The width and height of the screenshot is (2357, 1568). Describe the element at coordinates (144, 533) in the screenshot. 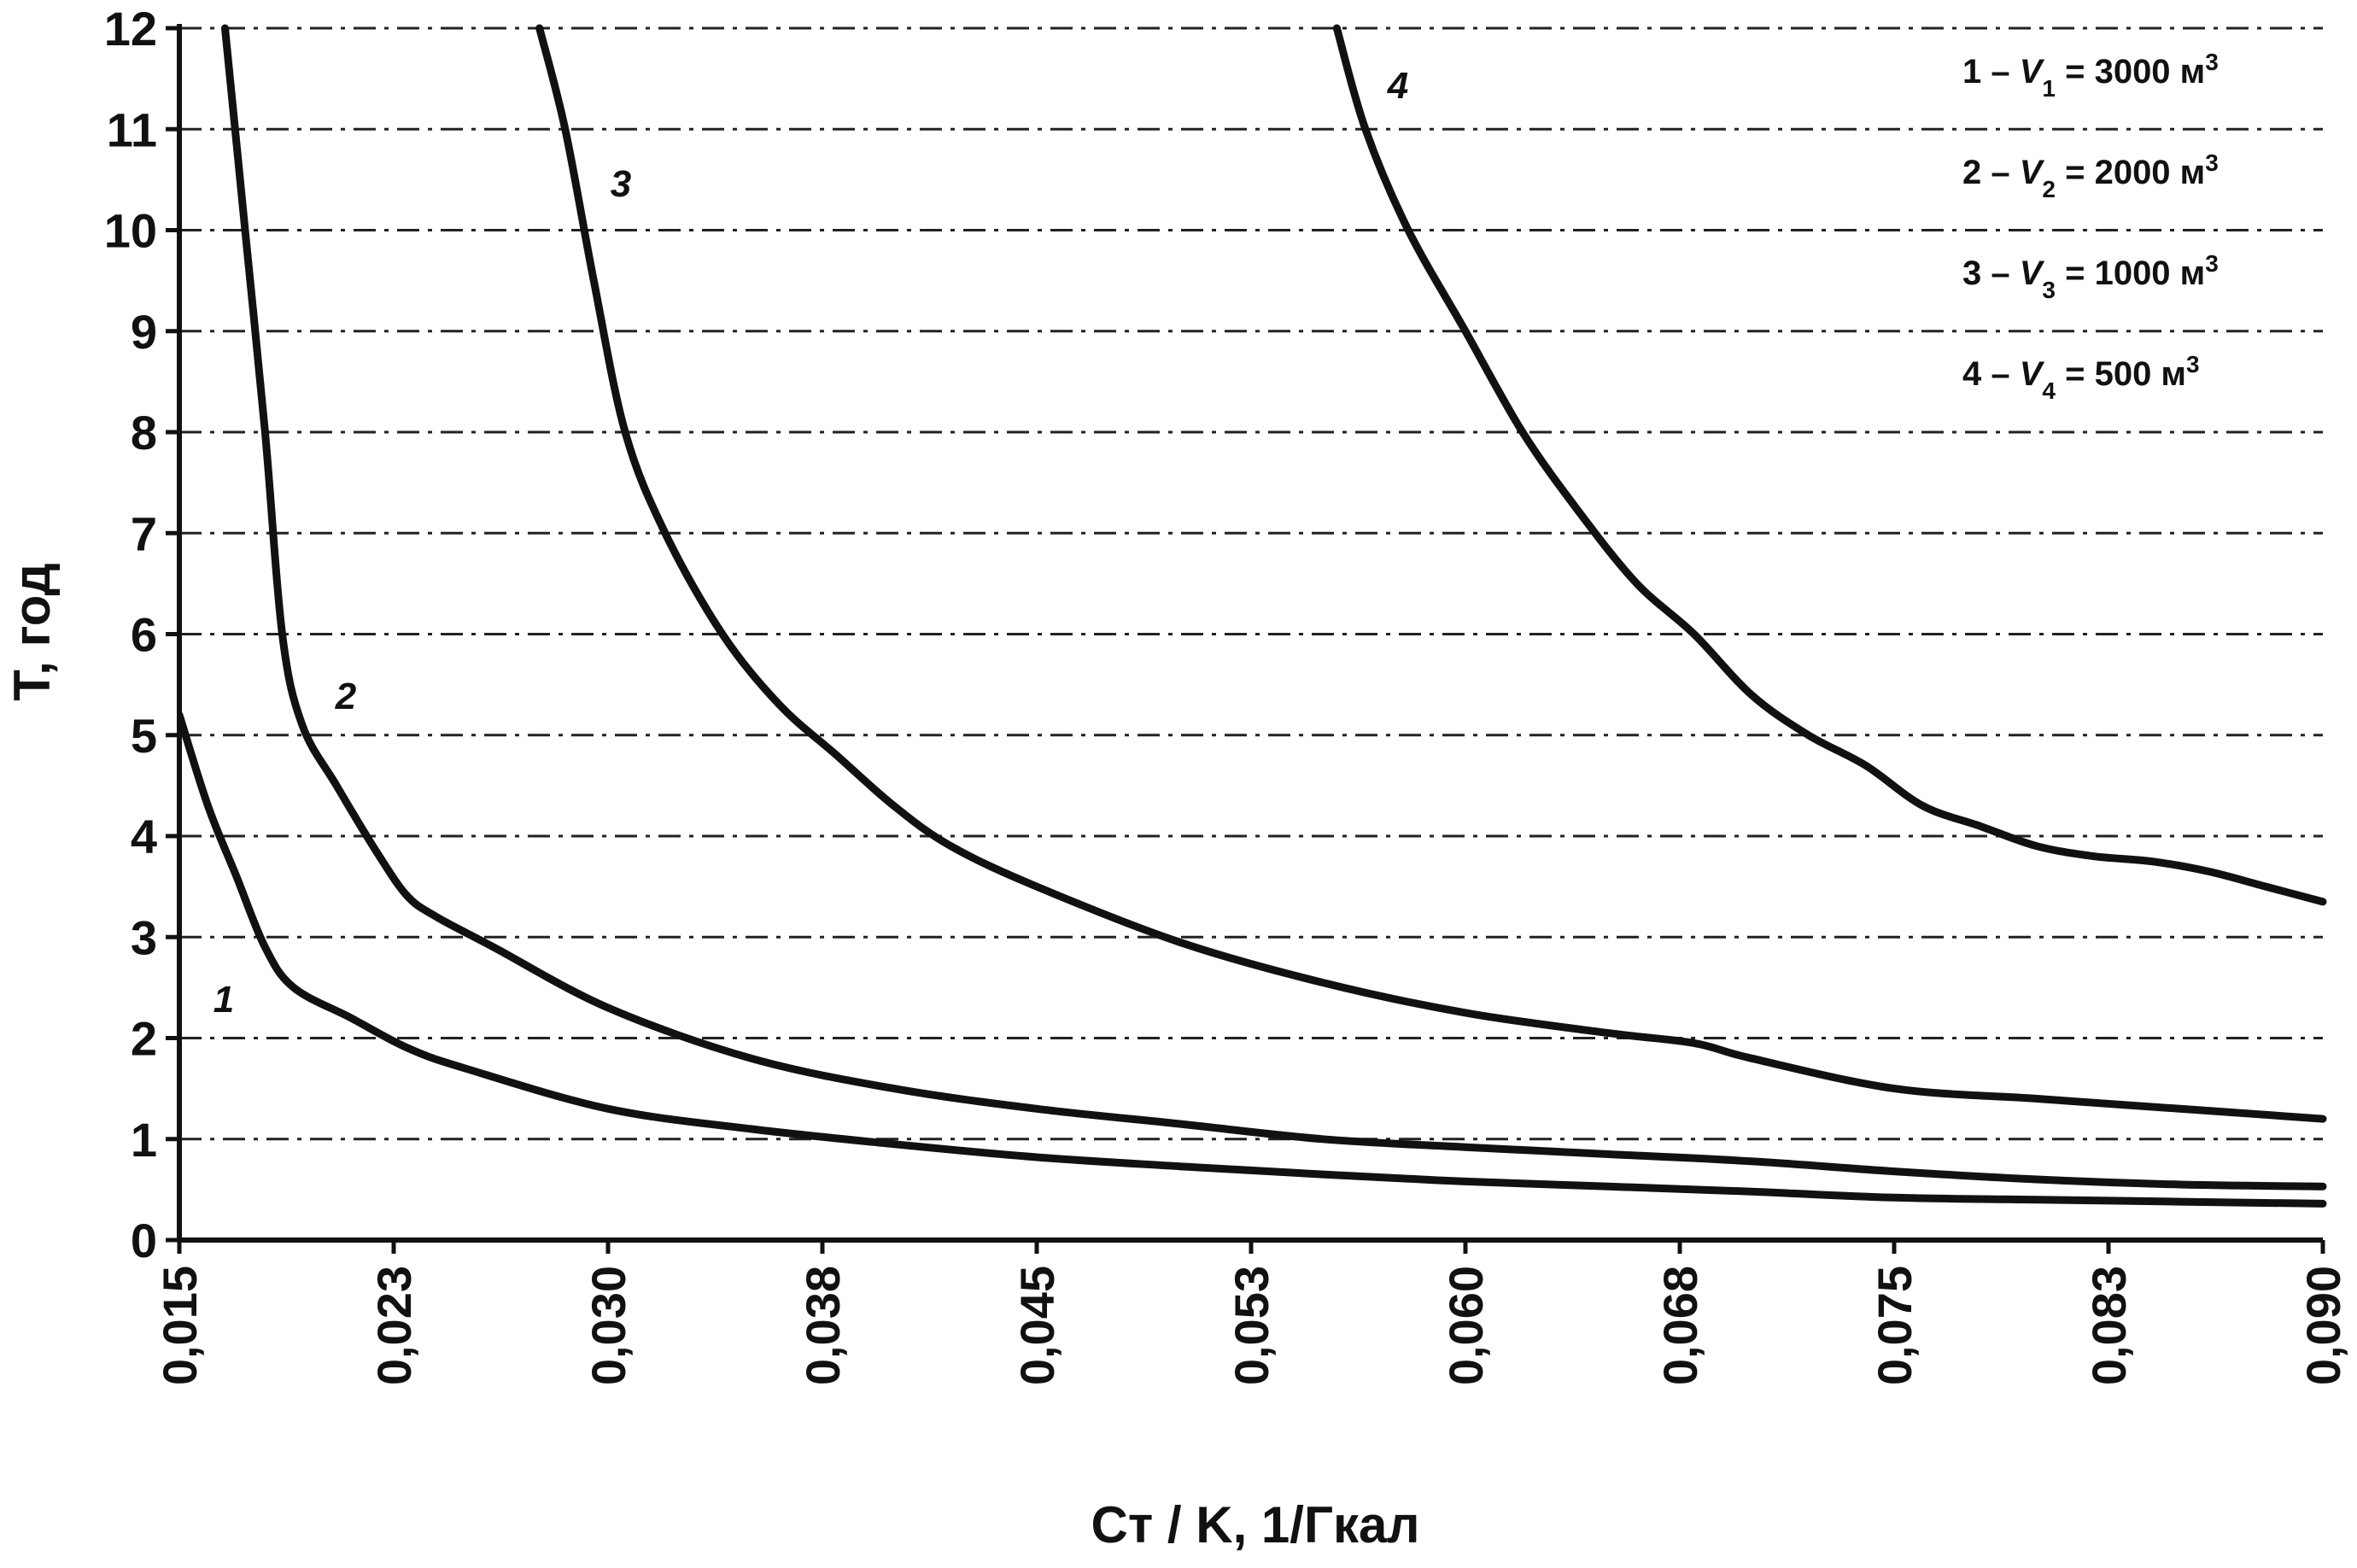

I see `y-tick-label: 7` at that location.